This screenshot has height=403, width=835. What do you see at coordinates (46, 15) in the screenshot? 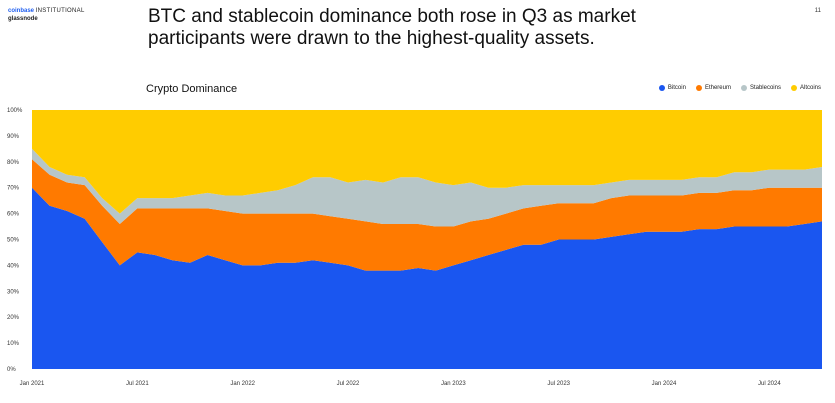
I see `brand-logo: coinbase INSTITUTIONAL glassnode` at bounding box center [46, 15].